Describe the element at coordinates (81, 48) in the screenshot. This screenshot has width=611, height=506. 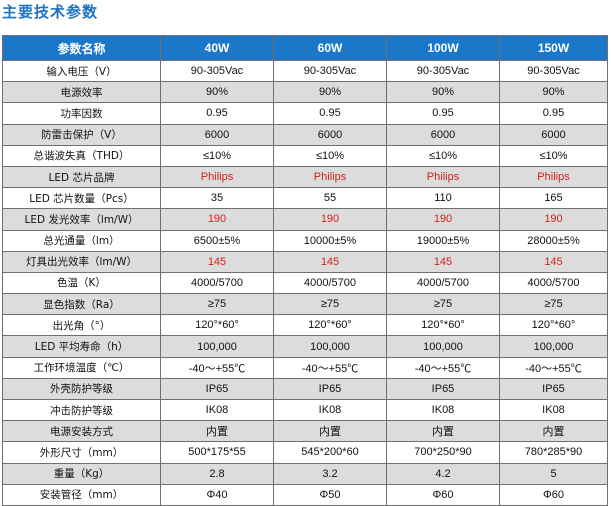
I see `header-param-name: 参数名称` at that location.